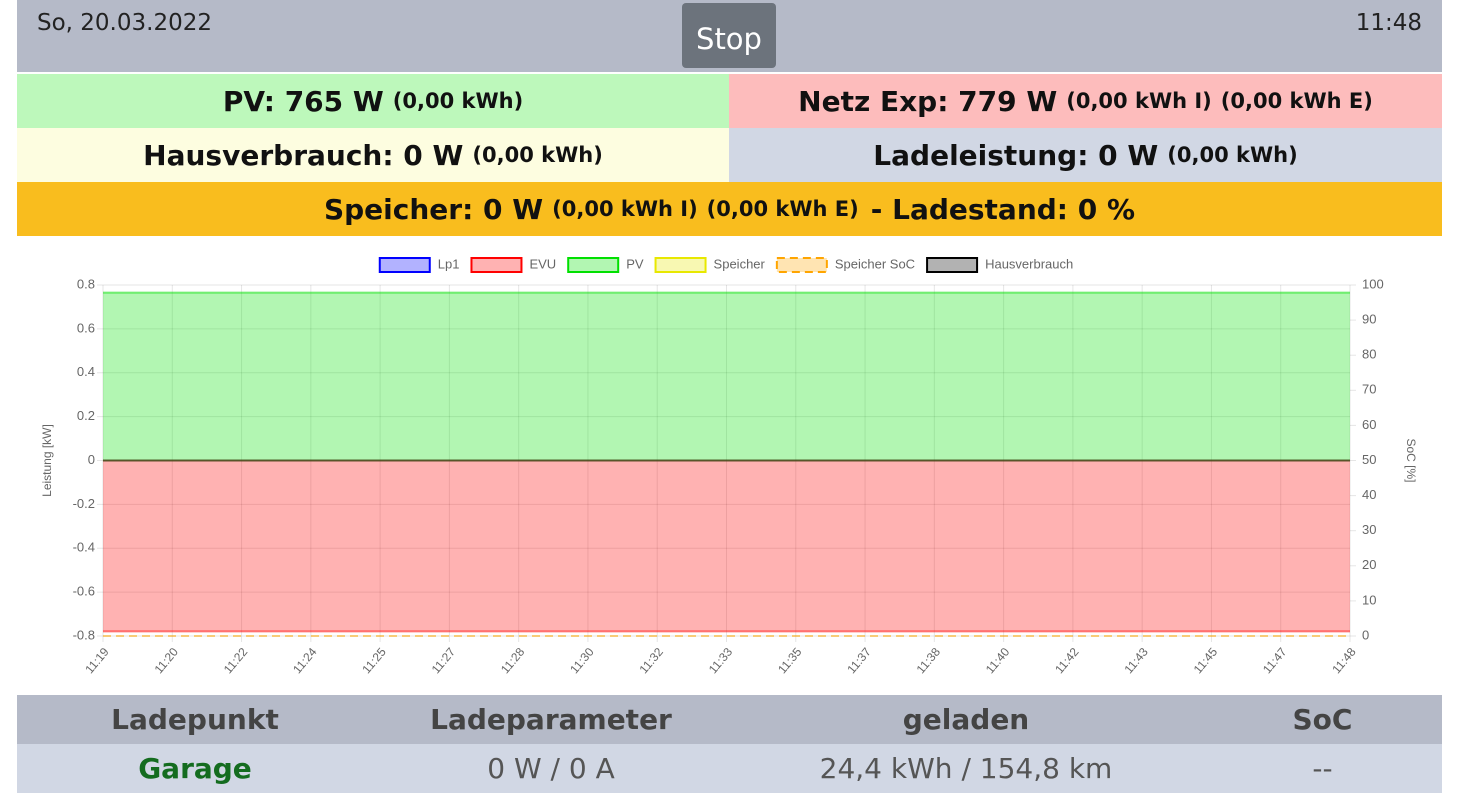 This screenshot has width=1473, height=807. Describe the element at coordinates (1344, 661) in the screenshot. I see `x-tick-label: 11:48` at that location.